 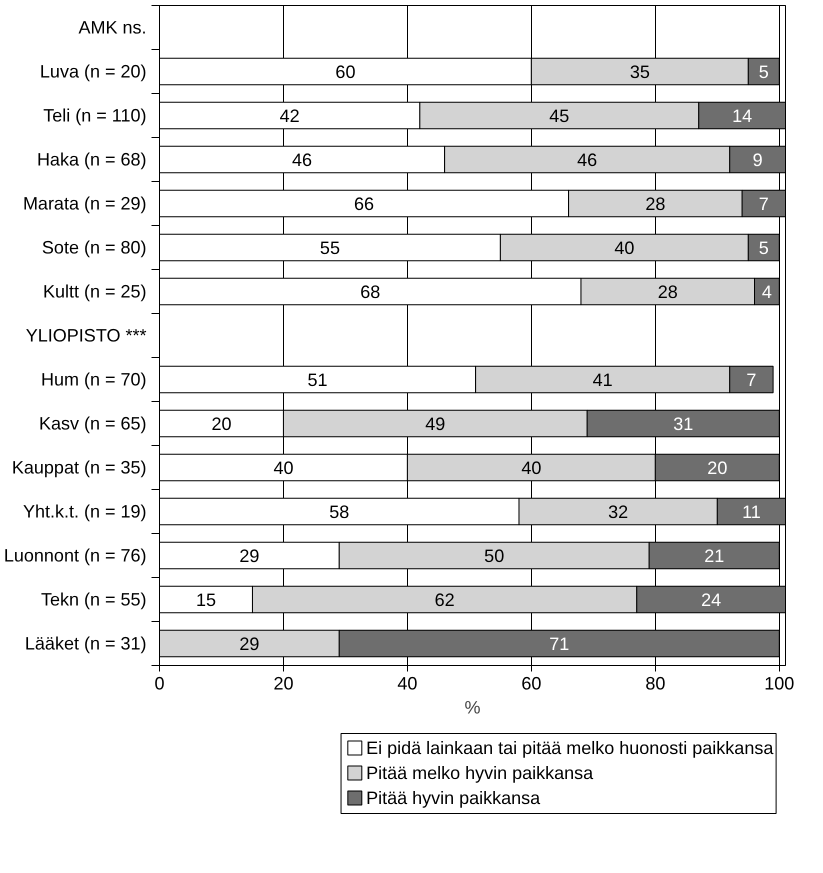 What do you see at coordinates (318, 380) in the screenshot?
I see `data-label: 51` at bounding box center [318, 380].